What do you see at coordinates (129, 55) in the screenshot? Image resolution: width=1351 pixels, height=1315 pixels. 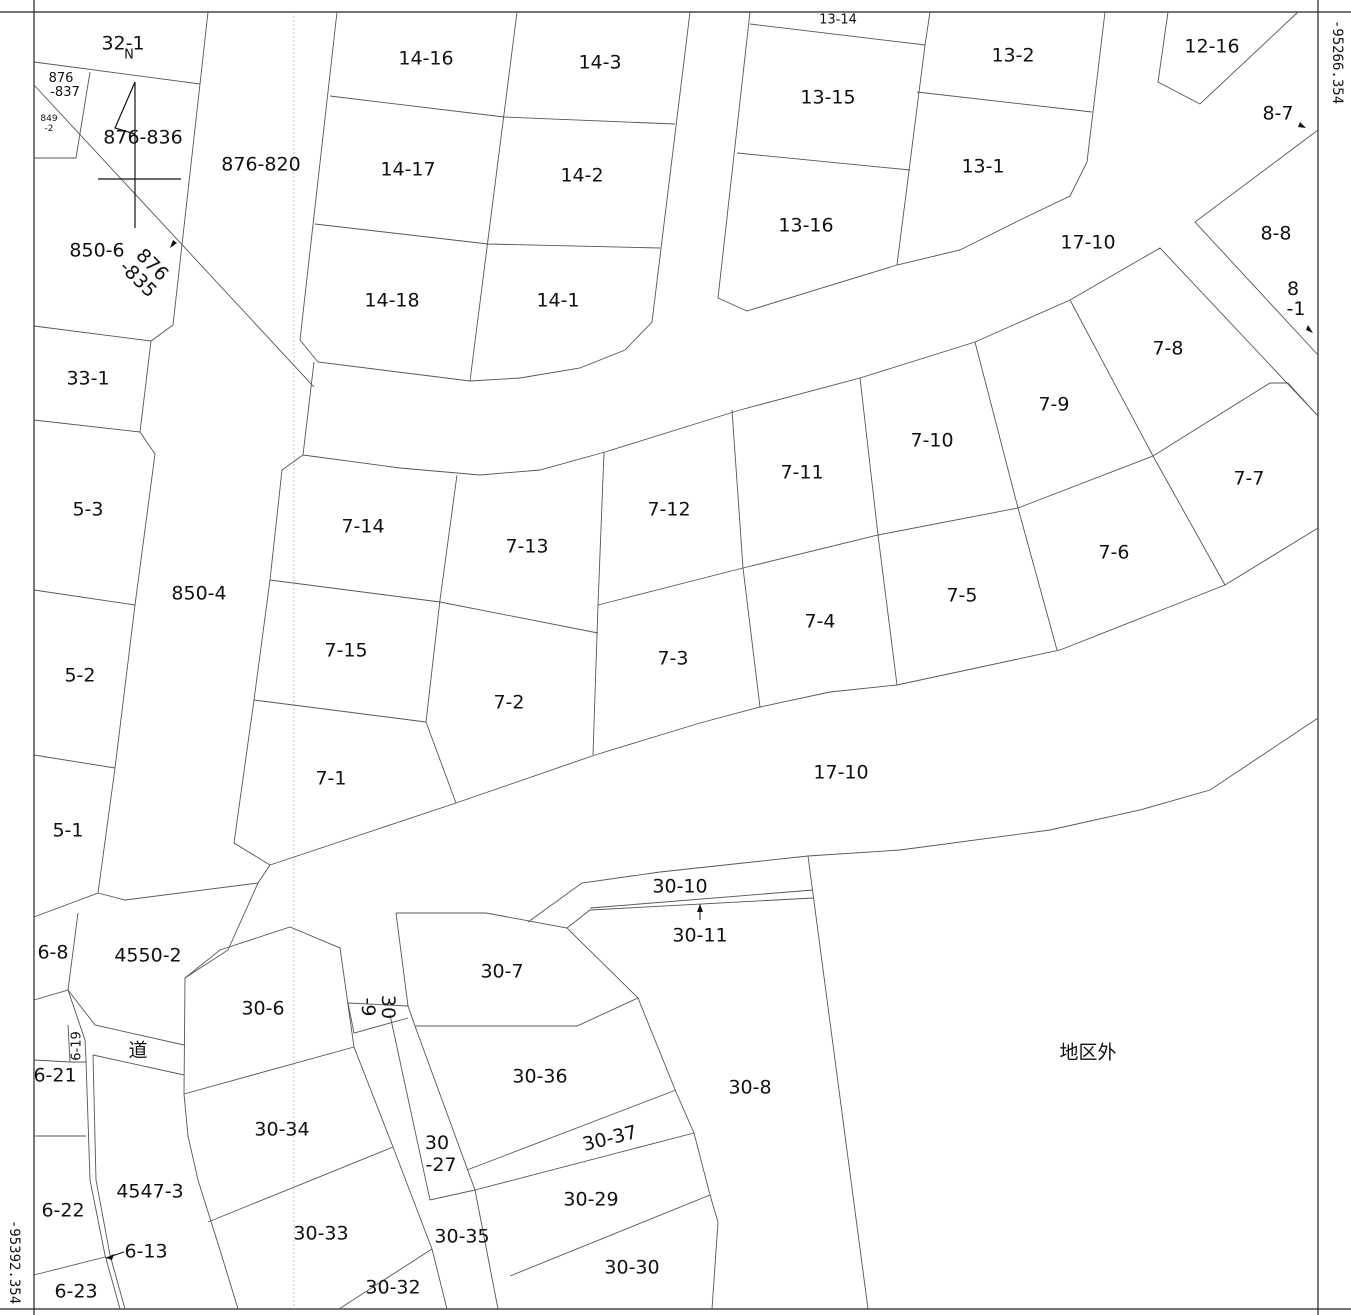 I see `north-label: N` at bounding box center [129, 55].